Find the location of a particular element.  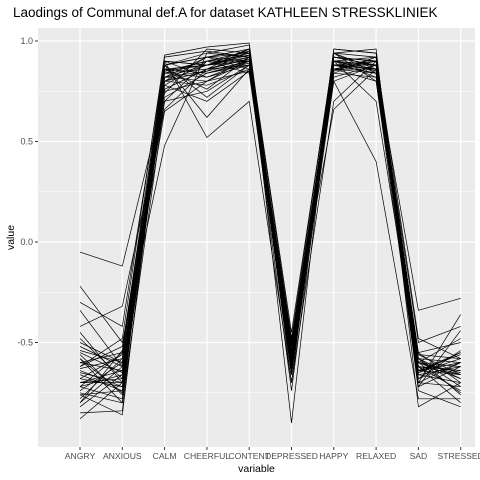

y-tick-label: 0.5 is located at coordinates (26, 142).